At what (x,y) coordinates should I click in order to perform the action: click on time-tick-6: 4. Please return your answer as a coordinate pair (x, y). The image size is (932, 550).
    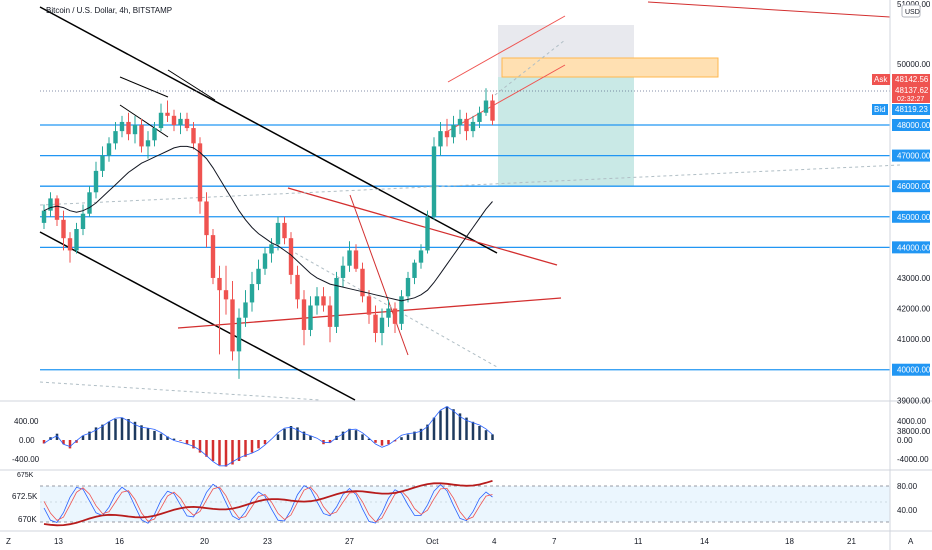
    Looking at the image, I should click on (494, 541).